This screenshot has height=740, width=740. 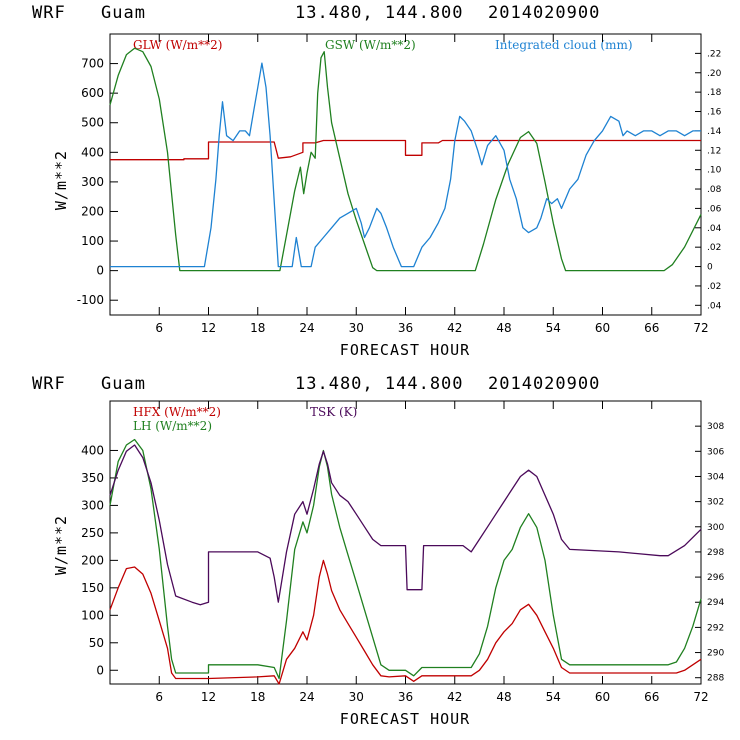 What do you see at coordinates (715, 679) in the screenshot?
I see `panel2-y2tick-label: 288` at bounding box center [715, 679].